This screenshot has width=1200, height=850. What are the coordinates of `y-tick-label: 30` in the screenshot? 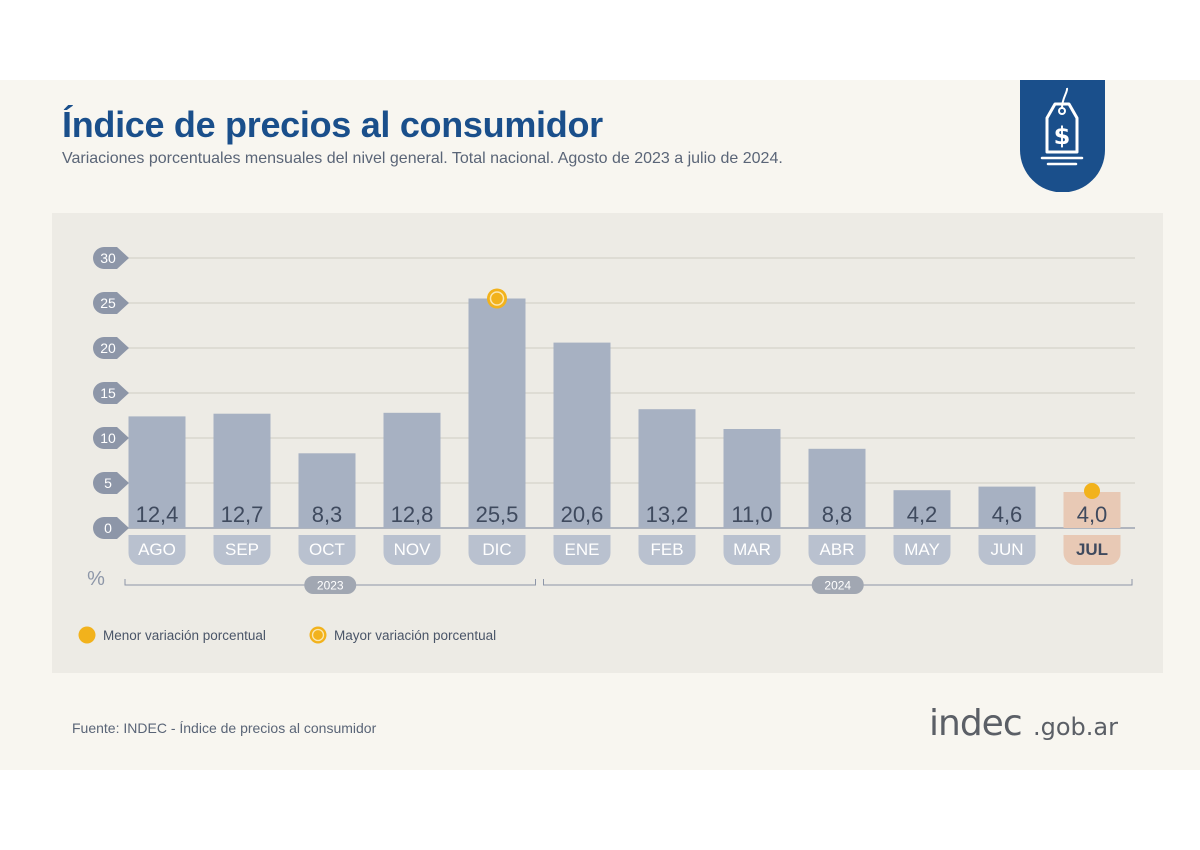 It's located at (108, 258).